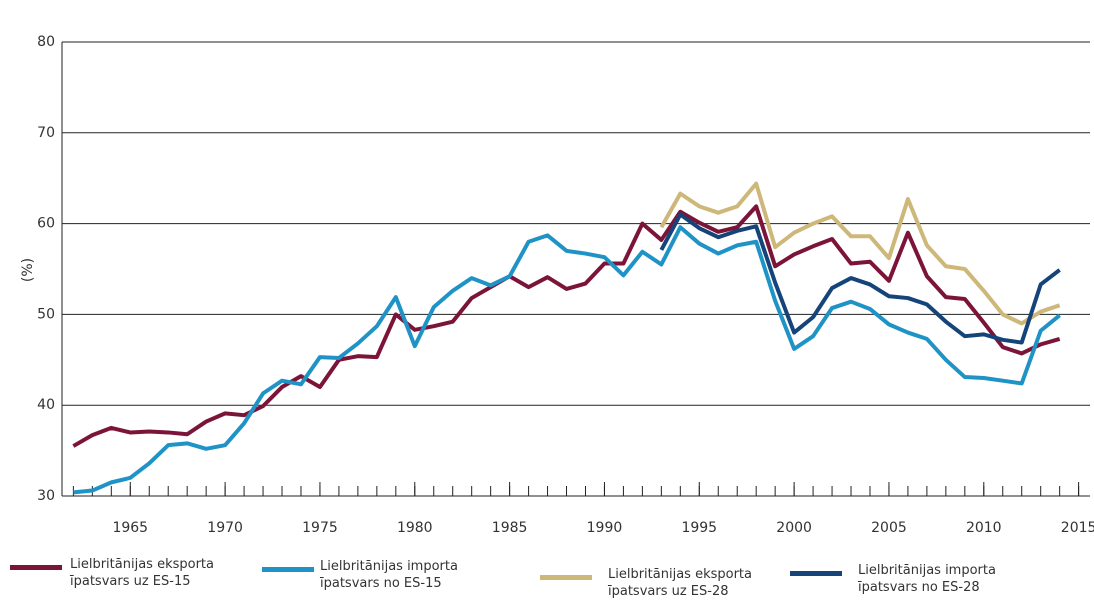 This screenshot has height=600, width=1094. What do you see at coordinates (46, 405) in the screenshot?
I see `y-tick-label: 40` at bounding box center [46, 405].